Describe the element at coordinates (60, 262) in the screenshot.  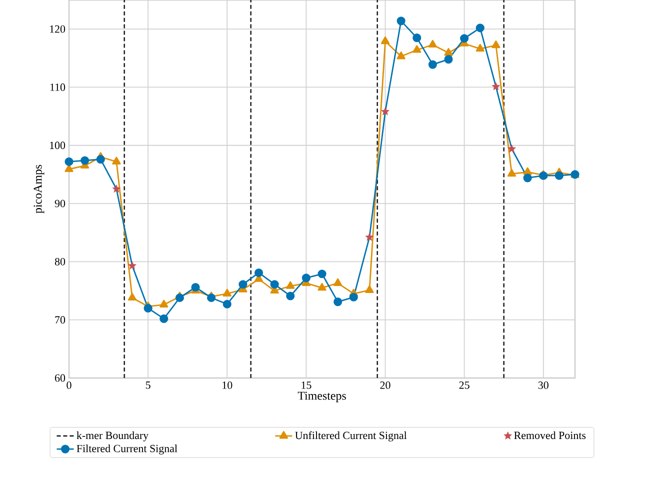
I see `y-tick-label: 80` at that location.